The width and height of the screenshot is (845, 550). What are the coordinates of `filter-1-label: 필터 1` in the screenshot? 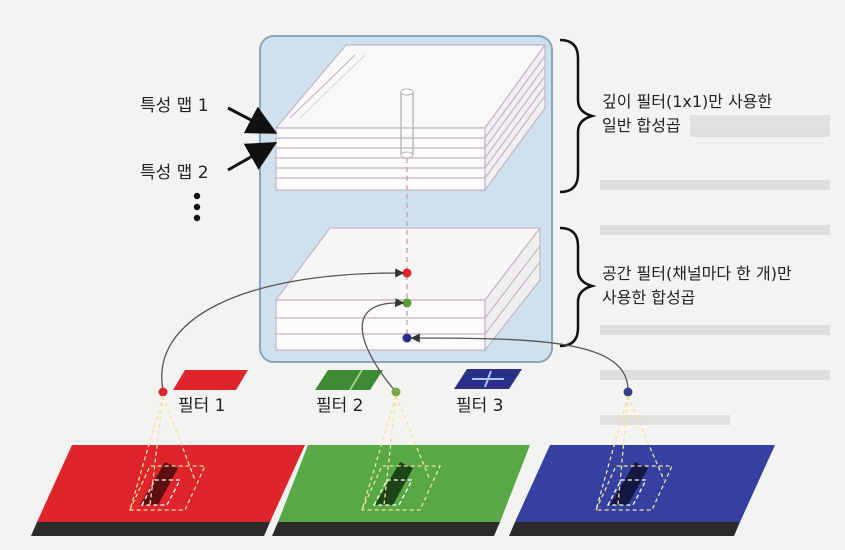 It's located at (202, 406).